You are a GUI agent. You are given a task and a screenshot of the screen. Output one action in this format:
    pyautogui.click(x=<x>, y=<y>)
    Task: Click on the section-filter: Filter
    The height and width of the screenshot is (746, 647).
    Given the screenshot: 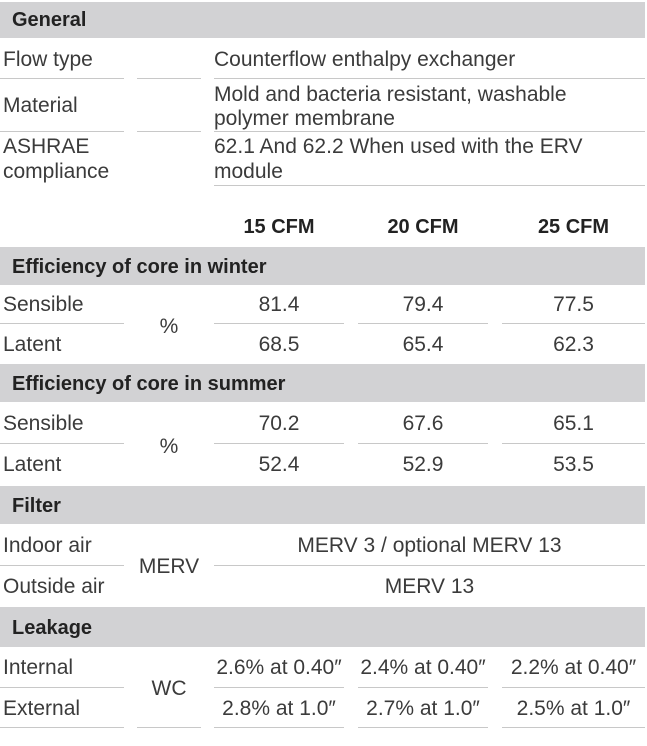 What is the action you would take?
    pyautogui.click(x=322, y=505)
    